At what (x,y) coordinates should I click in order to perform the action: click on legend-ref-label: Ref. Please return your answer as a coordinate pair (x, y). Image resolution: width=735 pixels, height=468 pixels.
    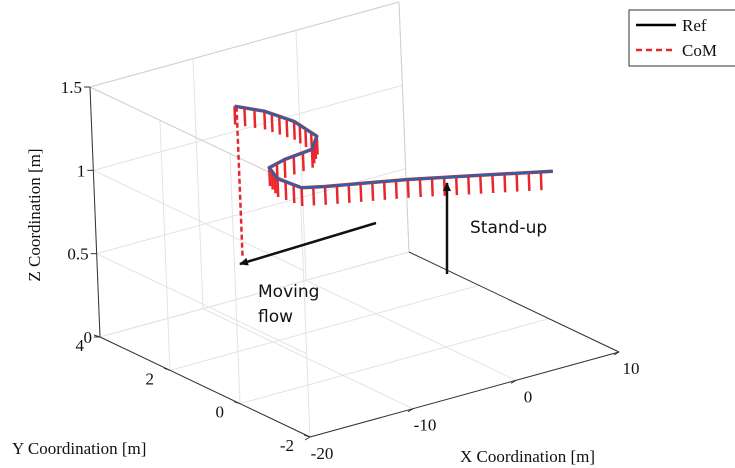
    Looking at the image, I should click on (694, 25).